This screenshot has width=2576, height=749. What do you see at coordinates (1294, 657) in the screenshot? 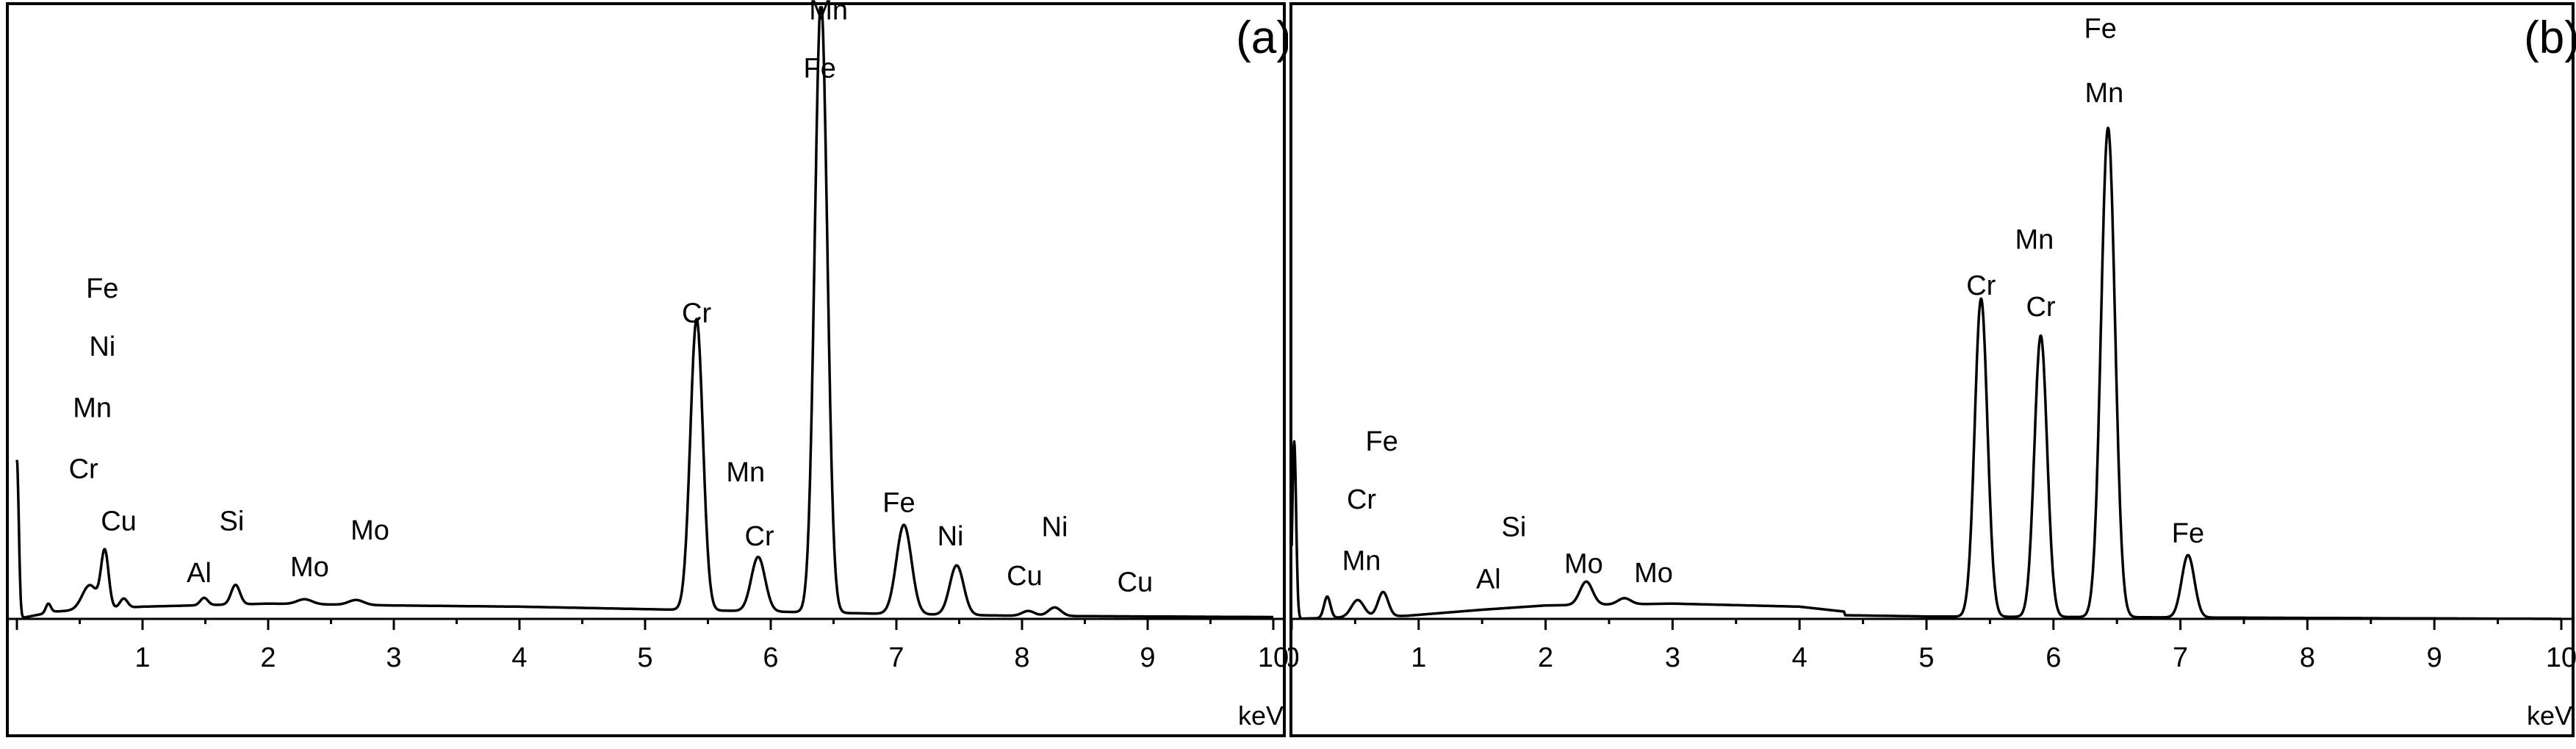
I see `x-tick-label: 0` at bounding box center [1294, 657].